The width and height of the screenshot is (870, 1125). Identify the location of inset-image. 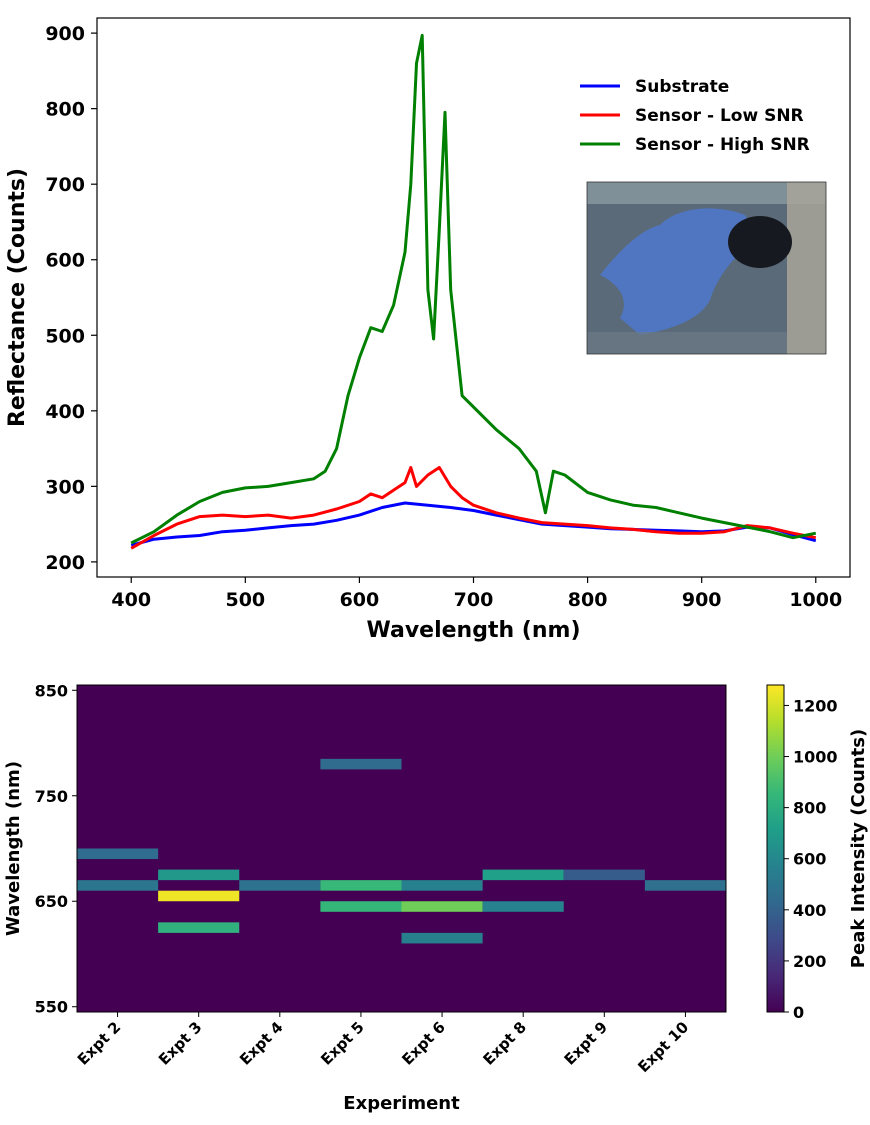
(706, 268).